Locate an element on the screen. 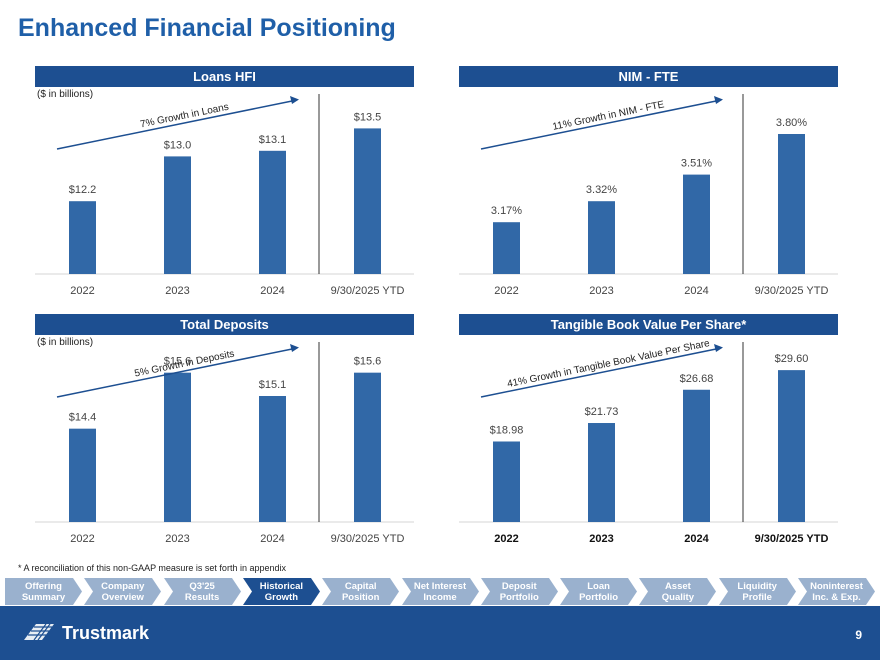 This screenshot has width=880, height=660. nav-item-offering: Offering Summary is located at coordinates (43, 591).